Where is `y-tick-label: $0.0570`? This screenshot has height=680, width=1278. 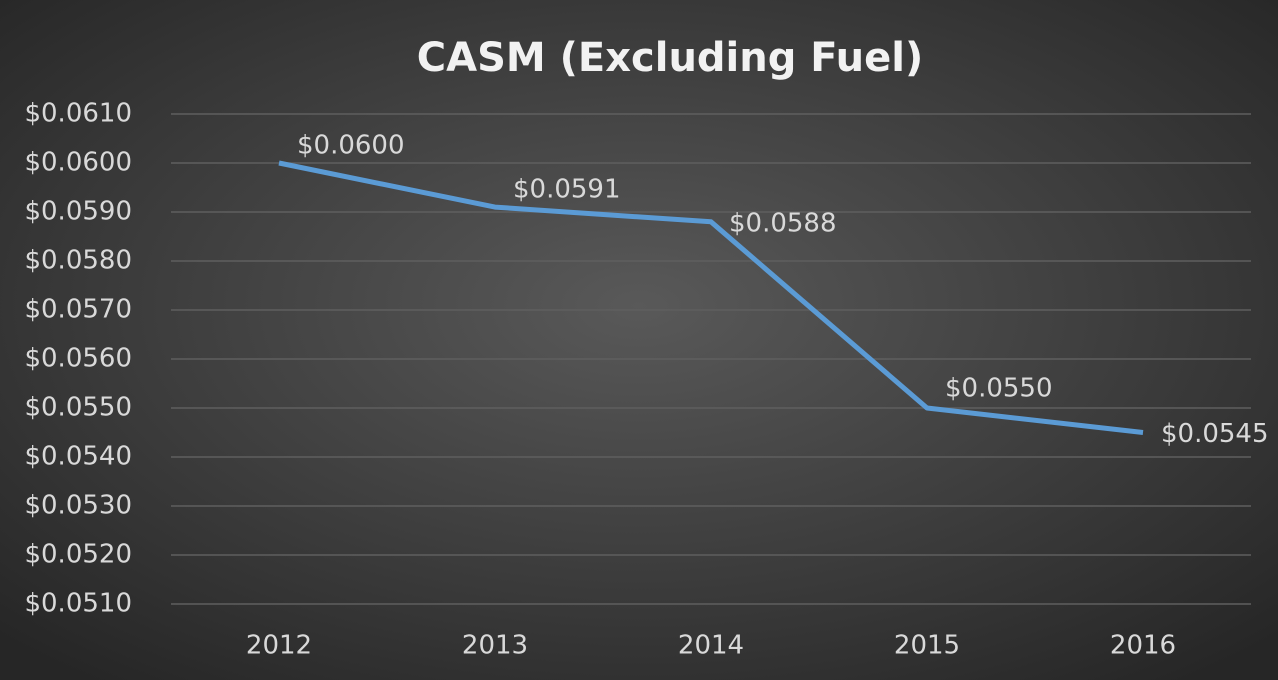 y-tick-label: $0.0570 is located at coordinates (78, 310).